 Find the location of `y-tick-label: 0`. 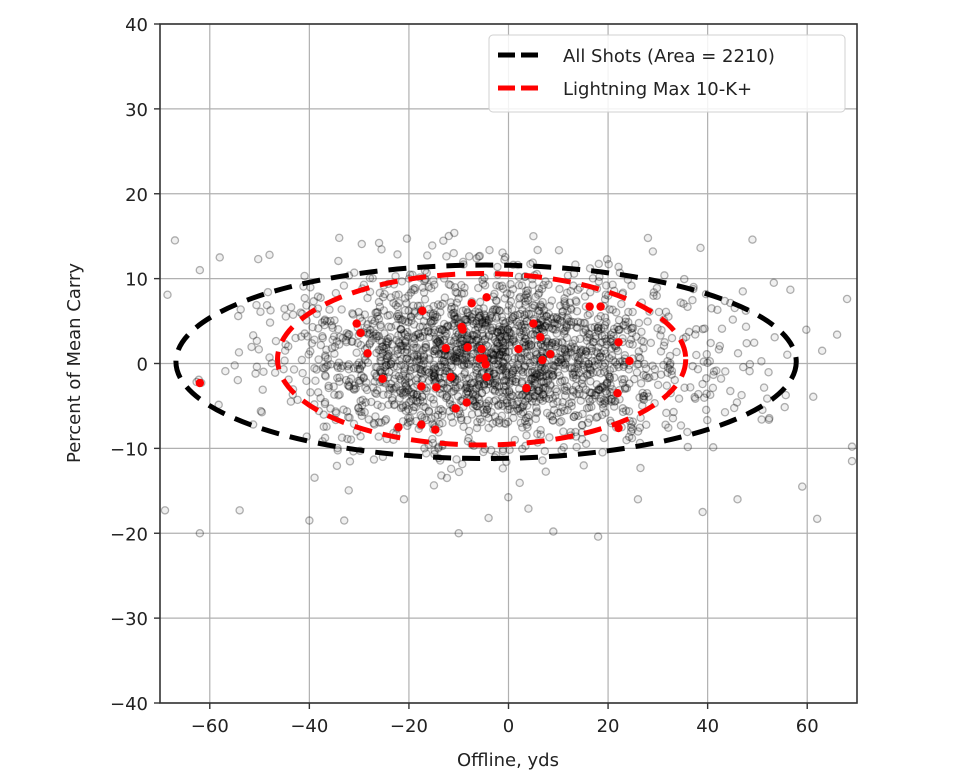

y-tick-label: 0 is located at coordinates (142, 365).